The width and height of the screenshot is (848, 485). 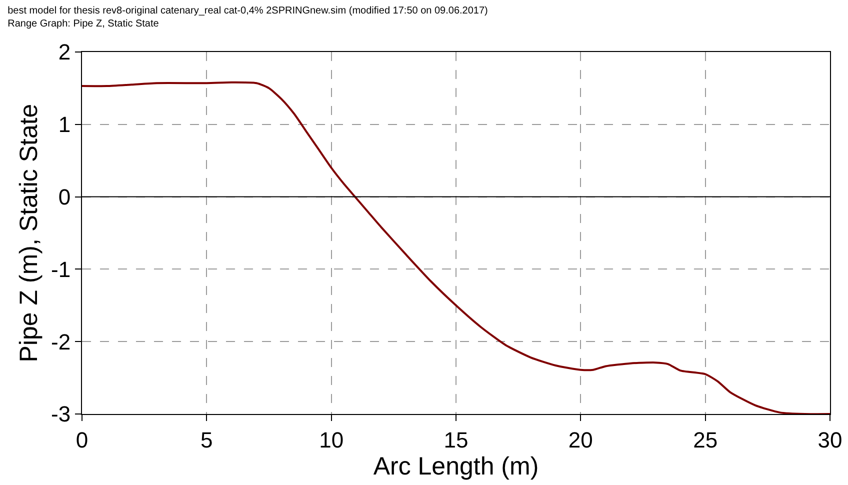 What do you see at coordinates (82, 439) in the screenshot?
I see `x-tick-label: 0` at bounding box center [82, 439].